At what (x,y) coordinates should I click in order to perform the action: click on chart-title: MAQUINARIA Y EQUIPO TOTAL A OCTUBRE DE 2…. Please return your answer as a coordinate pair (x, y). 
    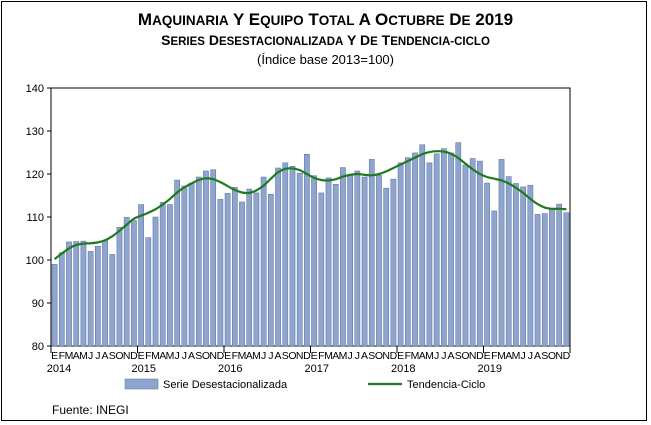
    Looking at the image, I should click on (325, 19).